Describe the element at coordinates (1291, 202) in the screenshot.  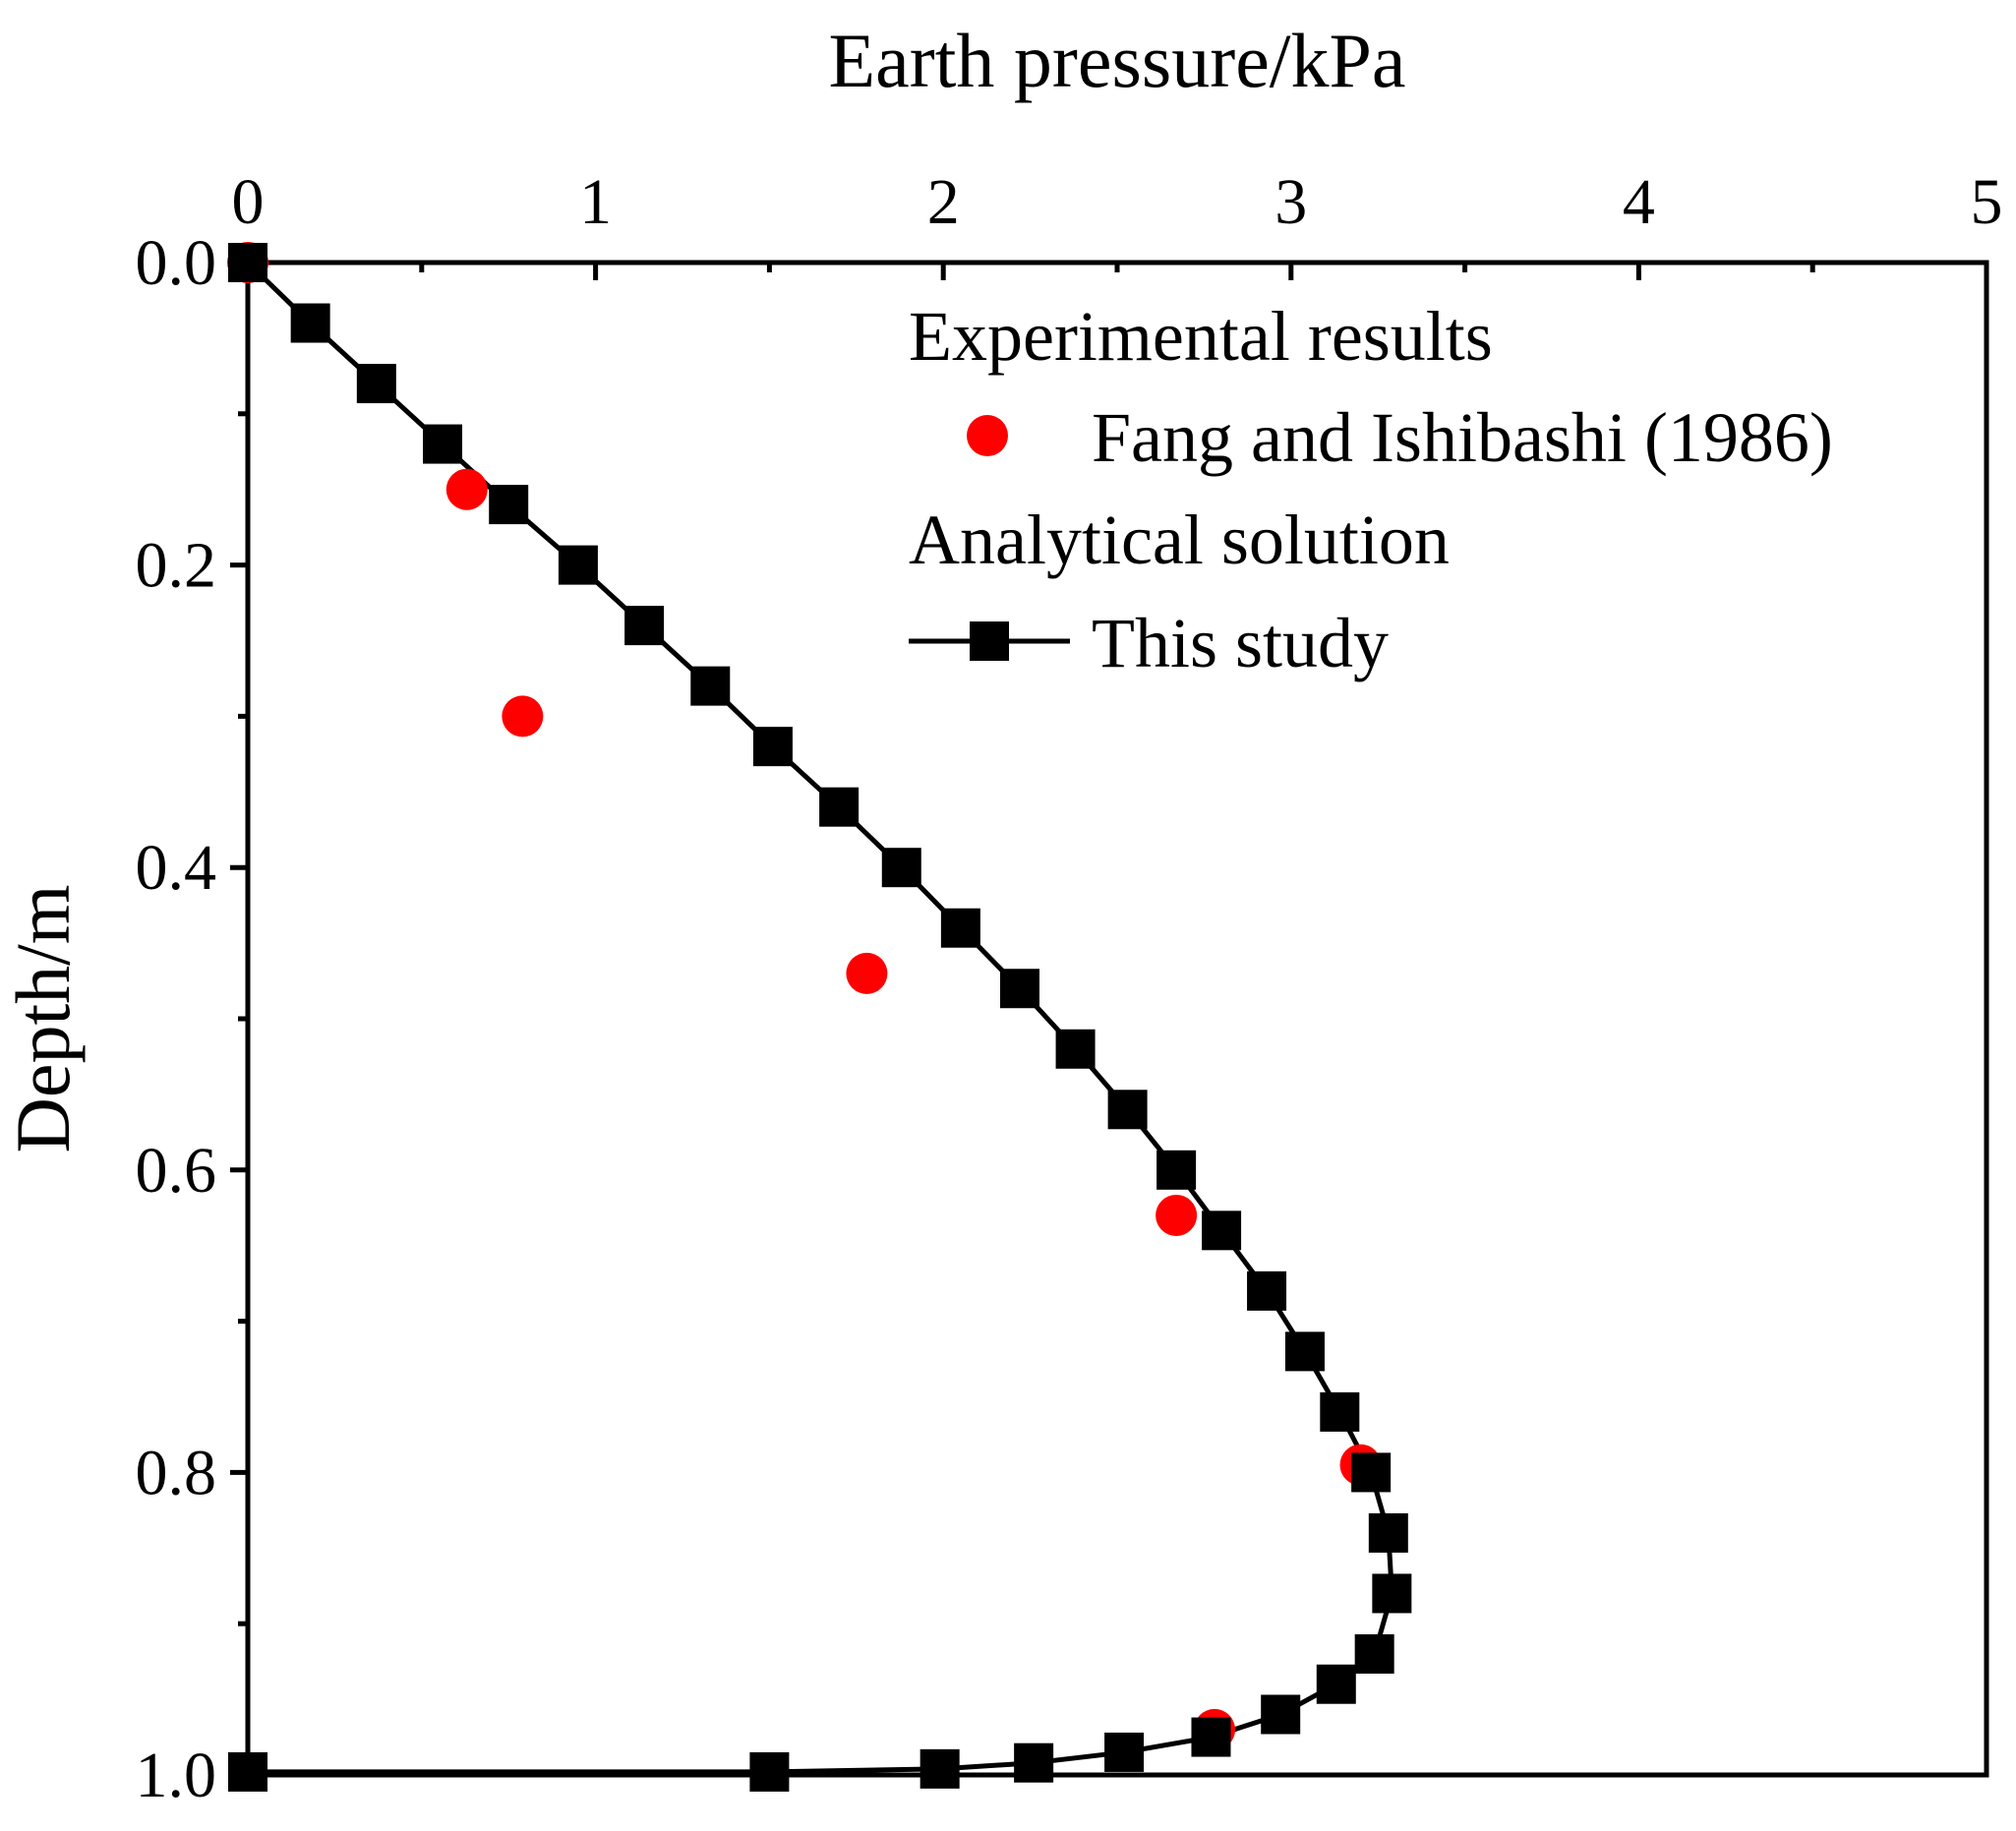
I see `x-tick-label: 3` at that location.